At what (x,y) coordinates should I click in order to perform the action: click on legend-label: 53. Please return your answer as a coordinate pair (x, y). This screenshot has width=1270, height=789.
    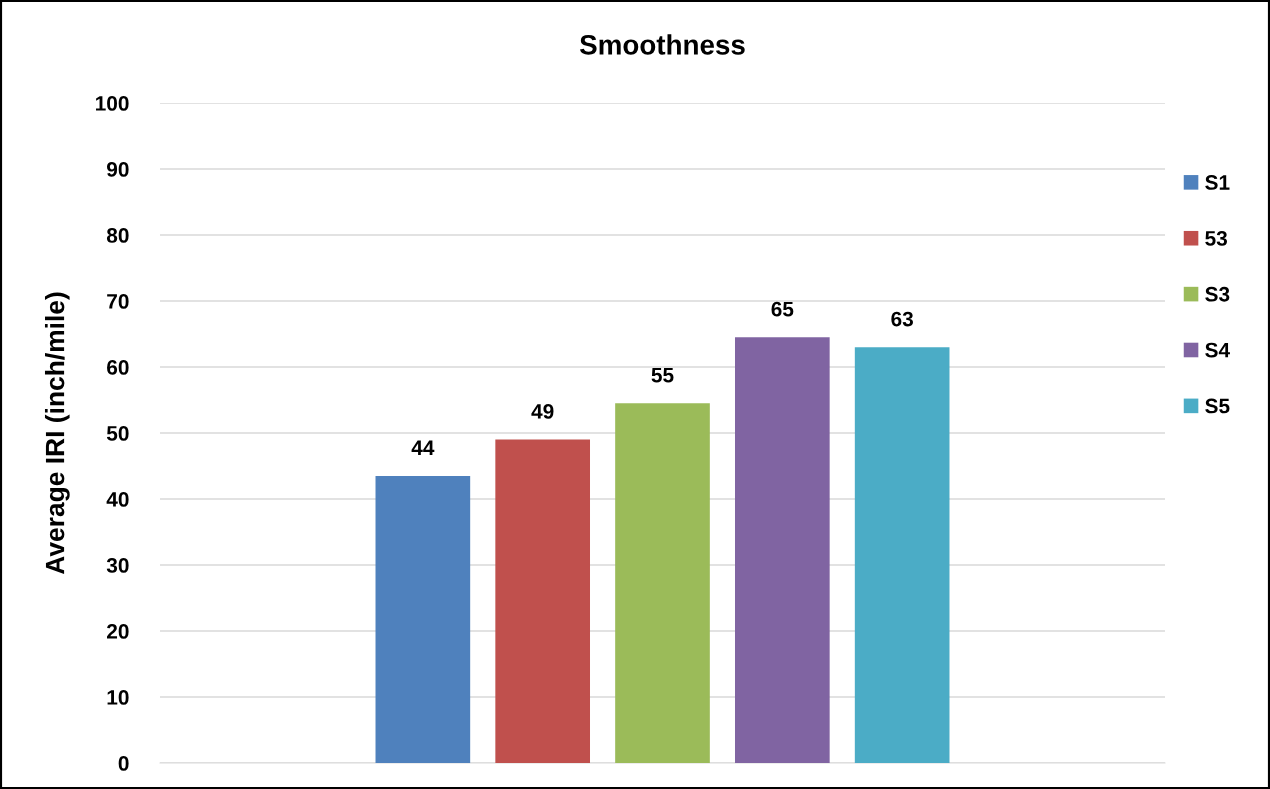
    Looking at the image, I should click on (1216, 238).